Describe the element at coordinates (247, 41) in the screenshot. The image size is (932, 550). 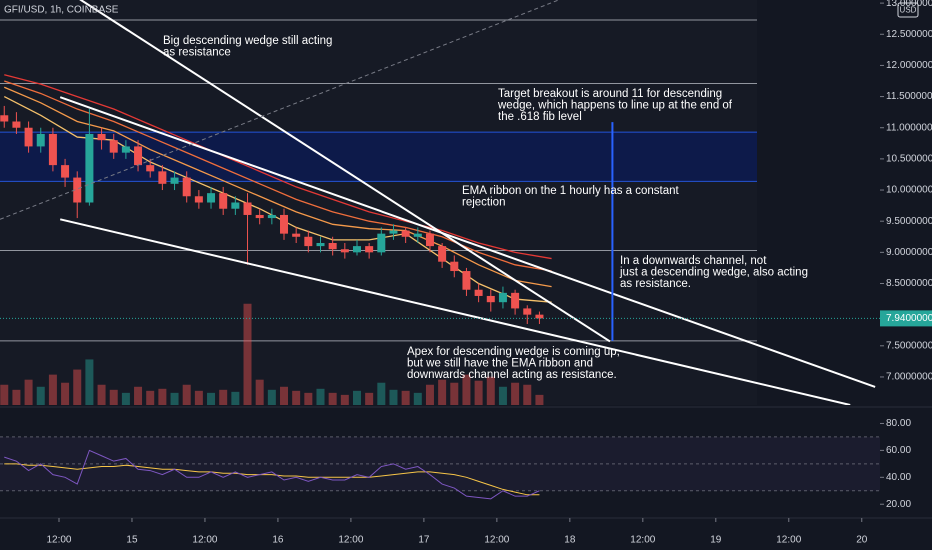
I see `annotation: Big descending wedge still acting` at that location.